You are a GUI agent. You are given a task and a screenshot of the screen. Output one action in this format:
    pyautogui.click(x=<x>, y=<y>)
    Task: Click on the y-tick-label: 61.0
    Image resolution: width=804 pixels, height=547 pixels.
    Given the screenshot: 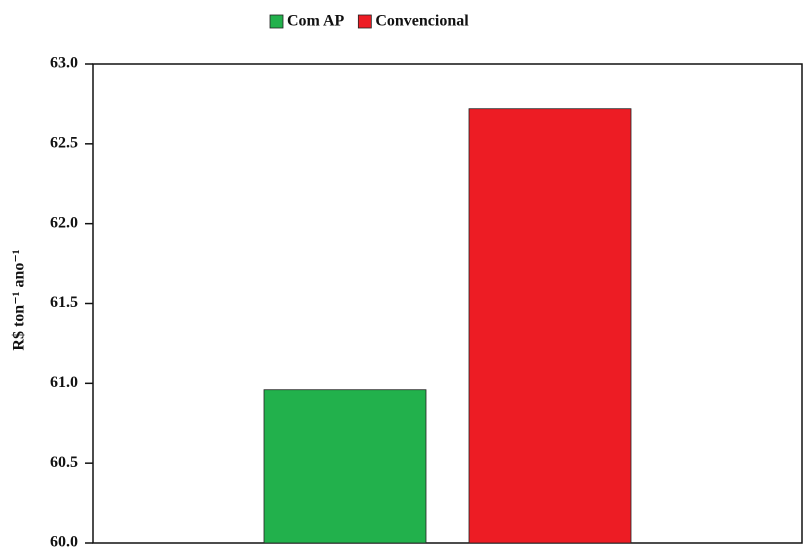 What is the action you would take?
    pyautogui.click(x=64, y=382)
    